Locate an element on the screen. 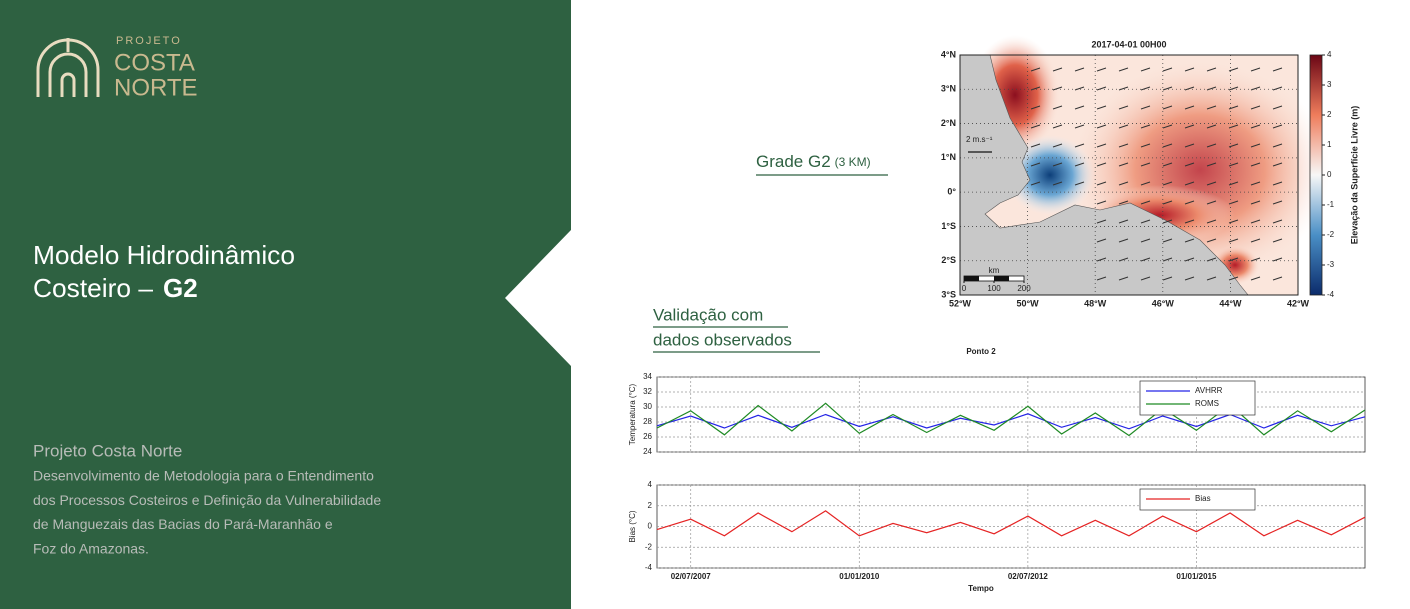 Image resolution: width=1410 pixels, height=609 pixels. colorbar-tick-label: -2 is located at coordinates (1331, 234).